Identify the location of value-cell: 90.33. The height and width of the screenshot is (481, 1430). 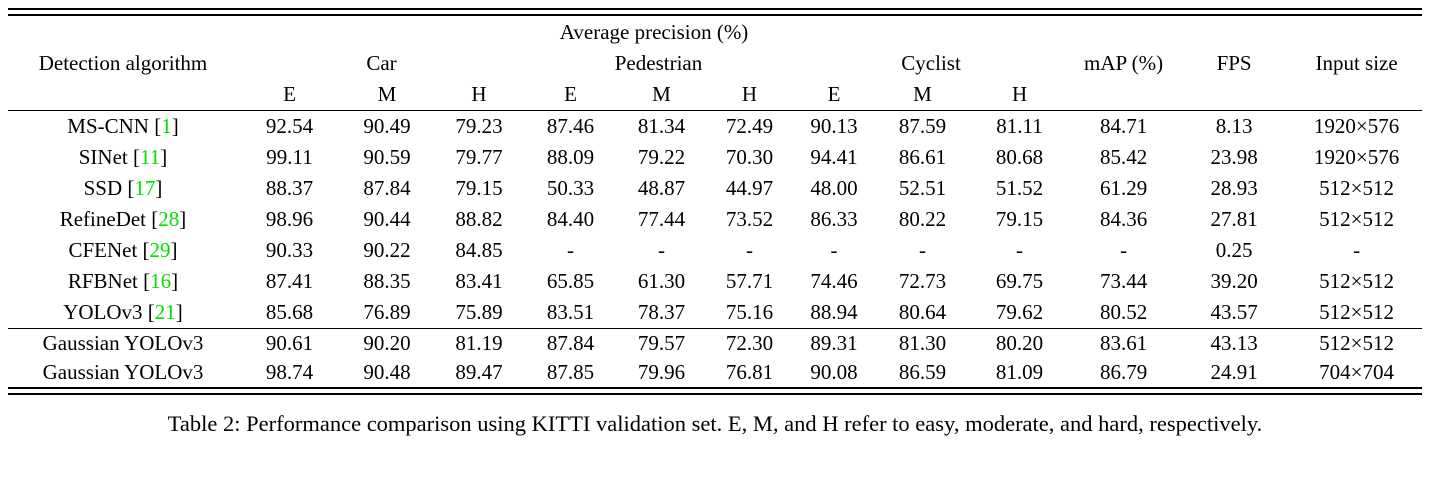
(289, 250).